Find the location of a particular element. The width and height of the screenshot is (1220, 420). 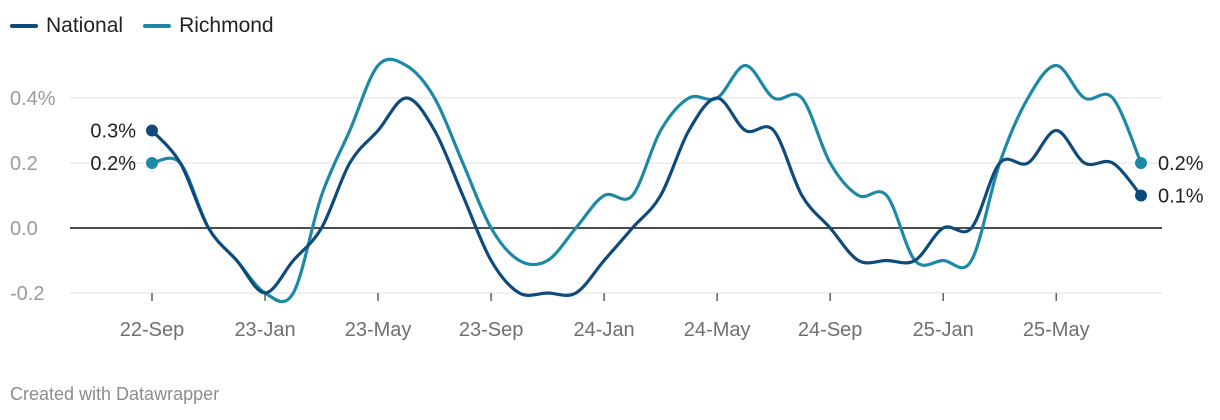

end-point-national is located at coordinates (1141, 195).